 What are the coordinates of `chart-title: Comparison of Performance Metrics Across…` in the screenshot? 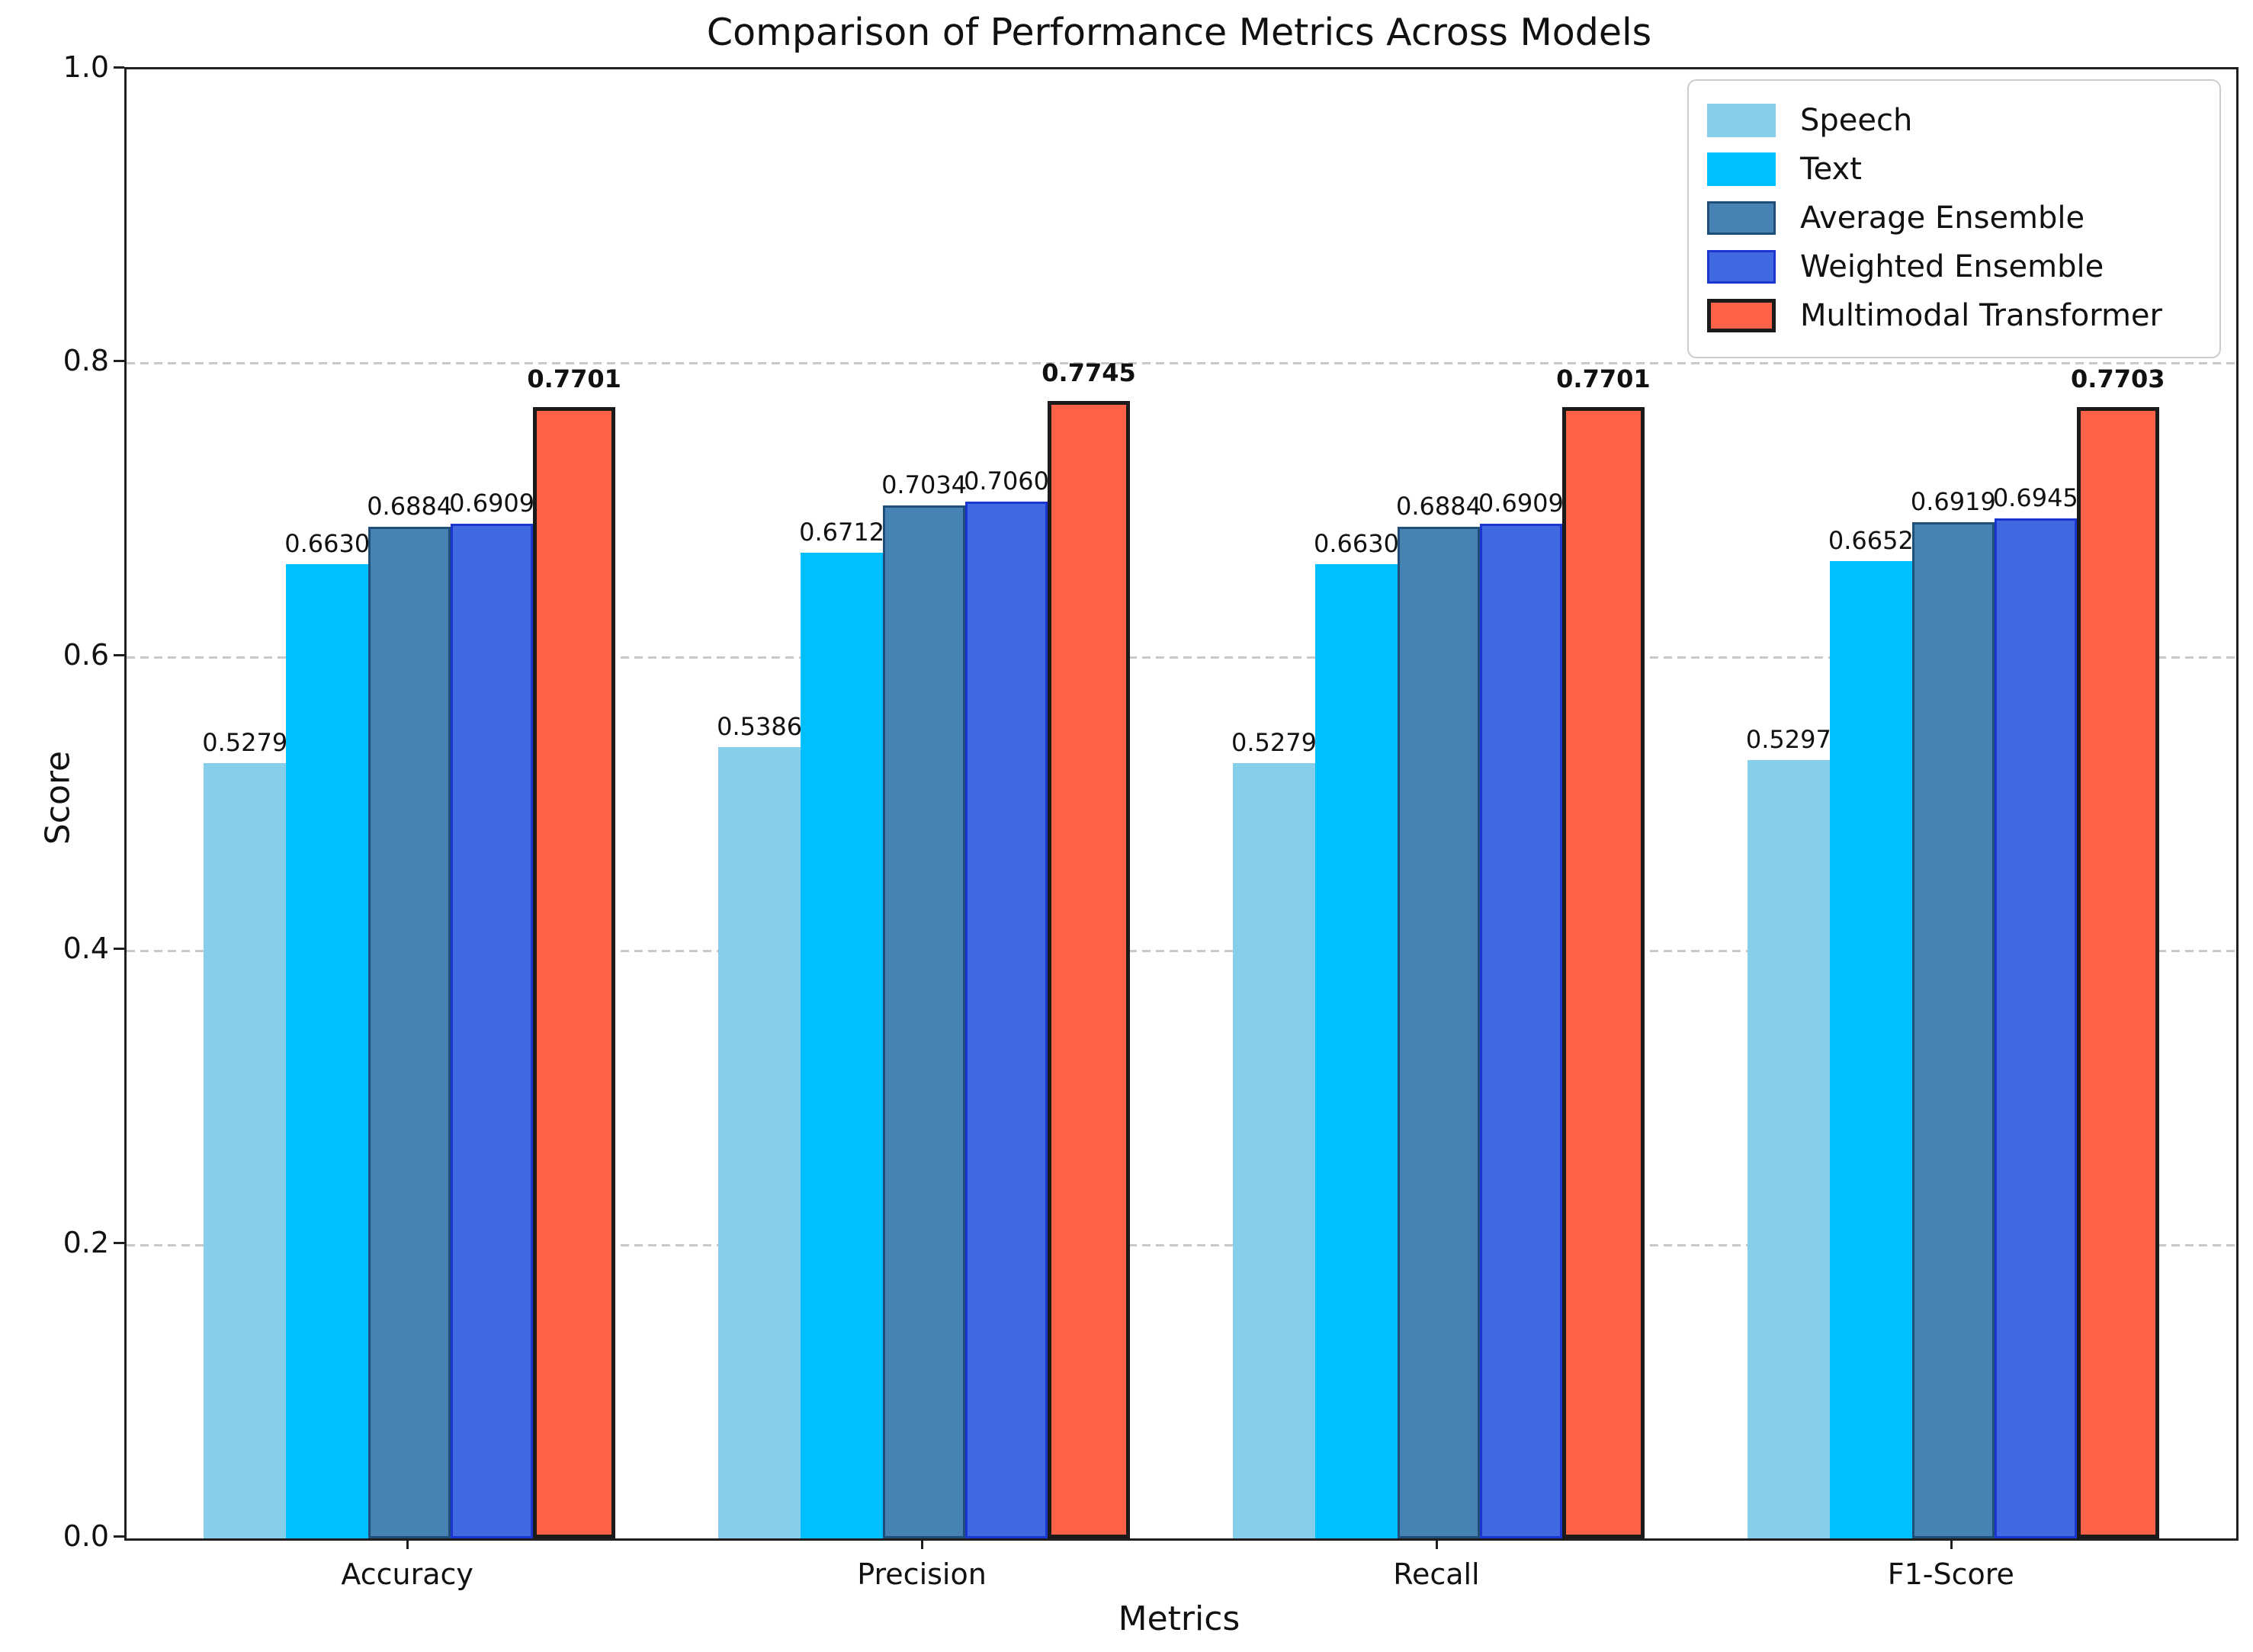 It's located at (1179, 32).